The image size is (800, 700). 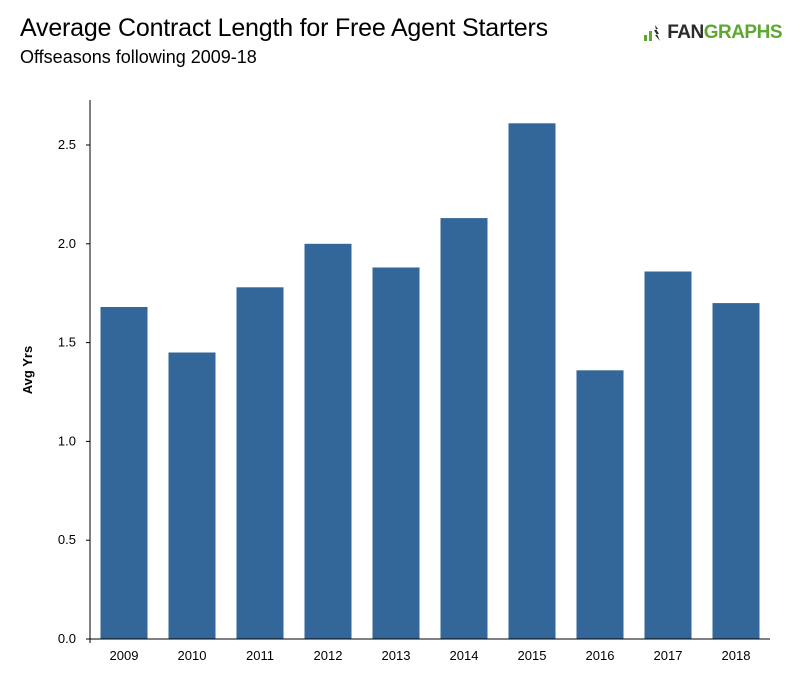 What do you see at coordinates (652, 33) in the screenshot?
I see `fangraphs-logo-icon` at bounding box center [652, 33].